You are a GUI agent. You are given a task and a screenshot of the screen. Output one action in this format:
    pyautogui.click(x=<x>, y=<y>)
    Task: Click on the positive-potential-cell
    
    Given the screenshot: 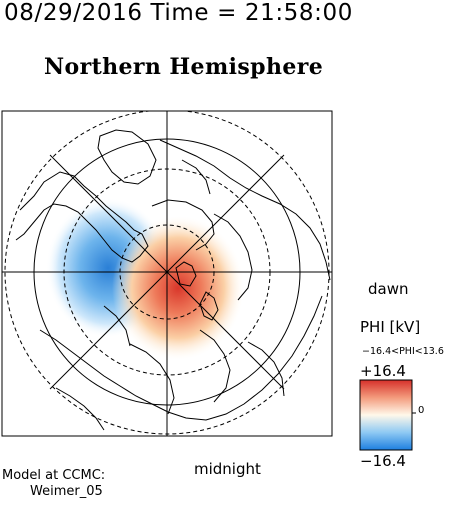 What is the action you would take?
    pyautogui.click(x=178, y=288)
    